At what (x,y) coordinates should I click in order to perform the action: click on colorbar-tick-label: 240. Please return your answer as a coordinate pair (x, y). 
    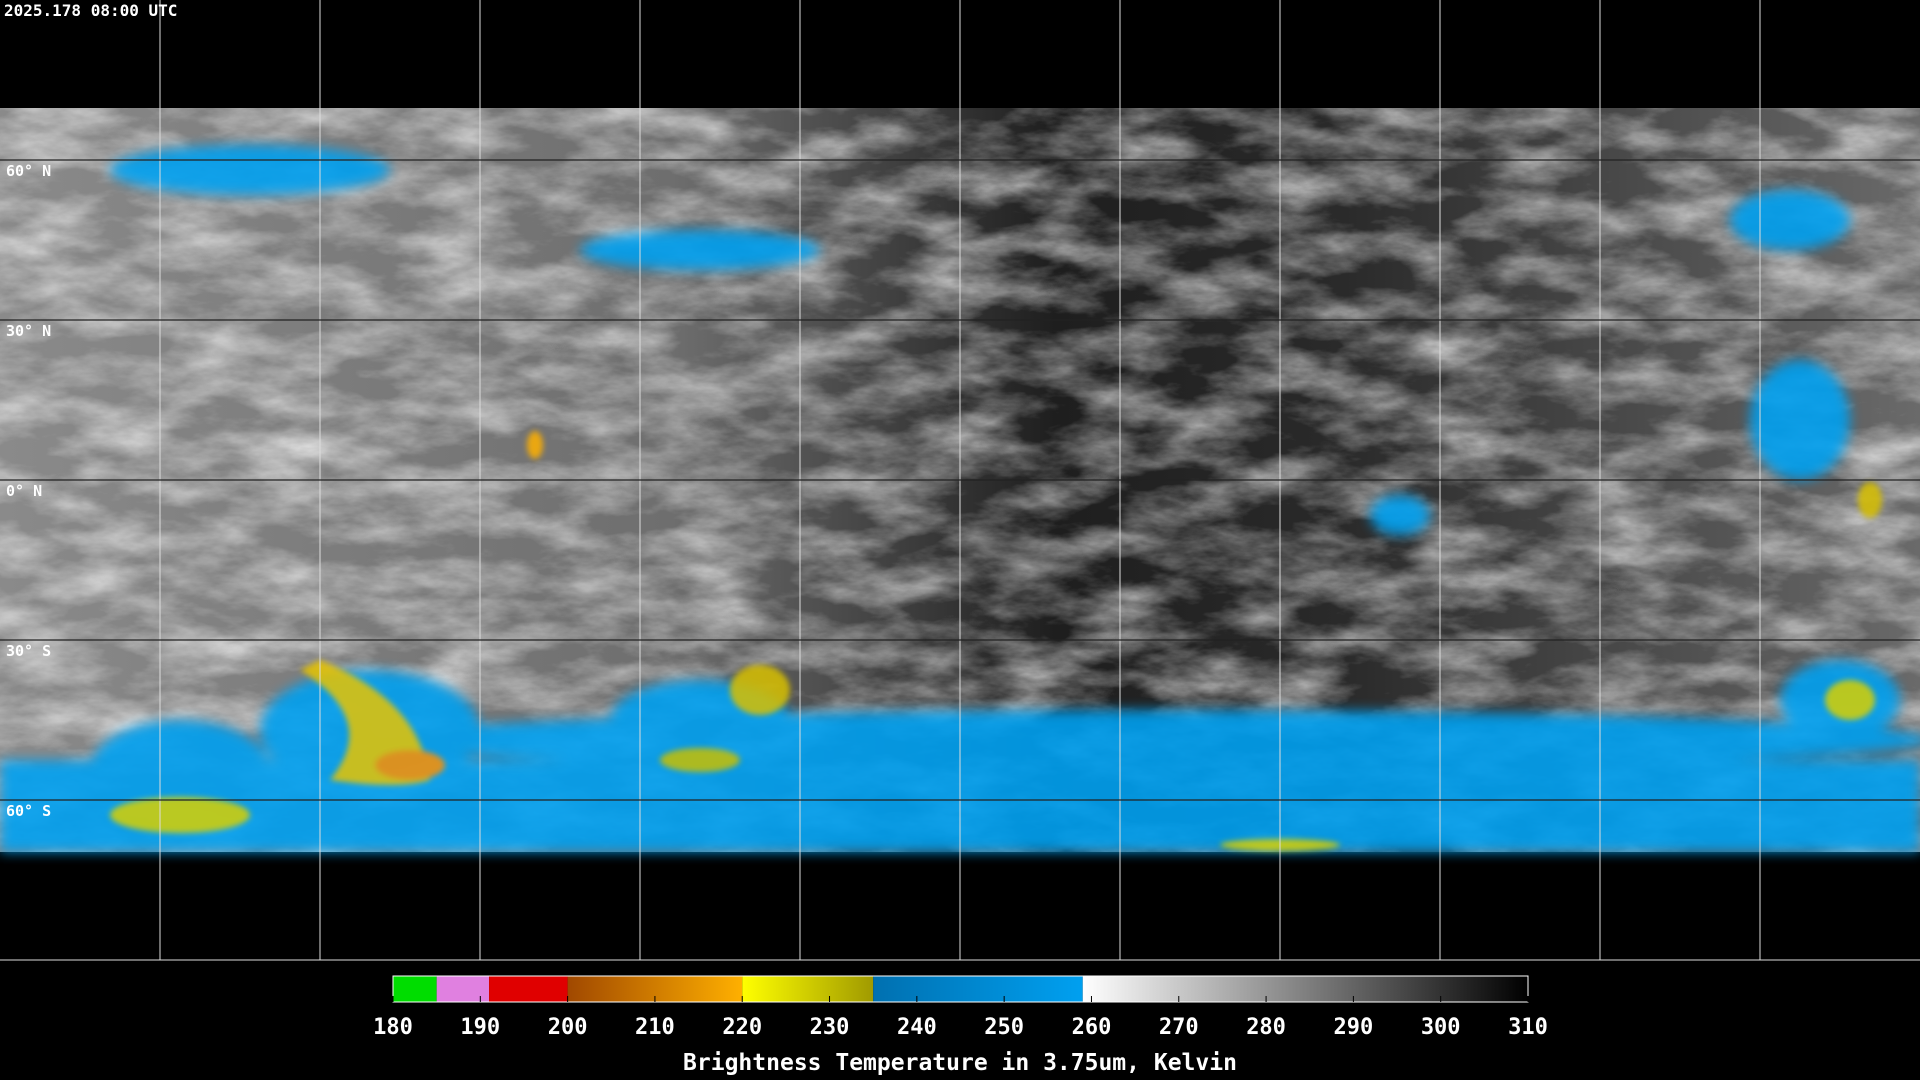
    Looking at the image, I should click on (917, 1027).